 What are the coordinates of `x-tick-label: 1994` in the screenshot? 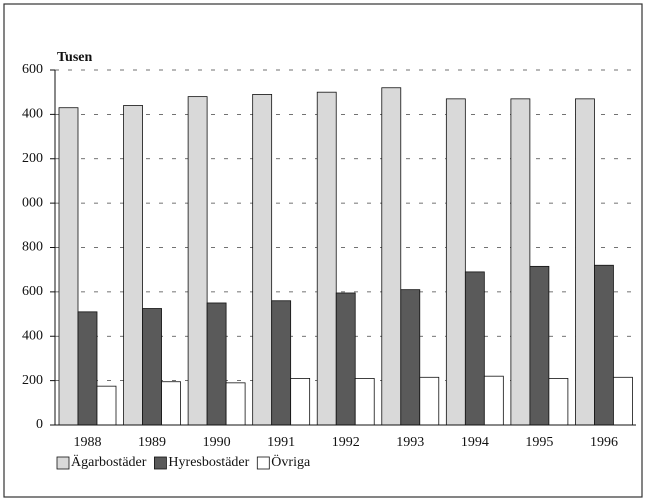 It's located at (475, 442).